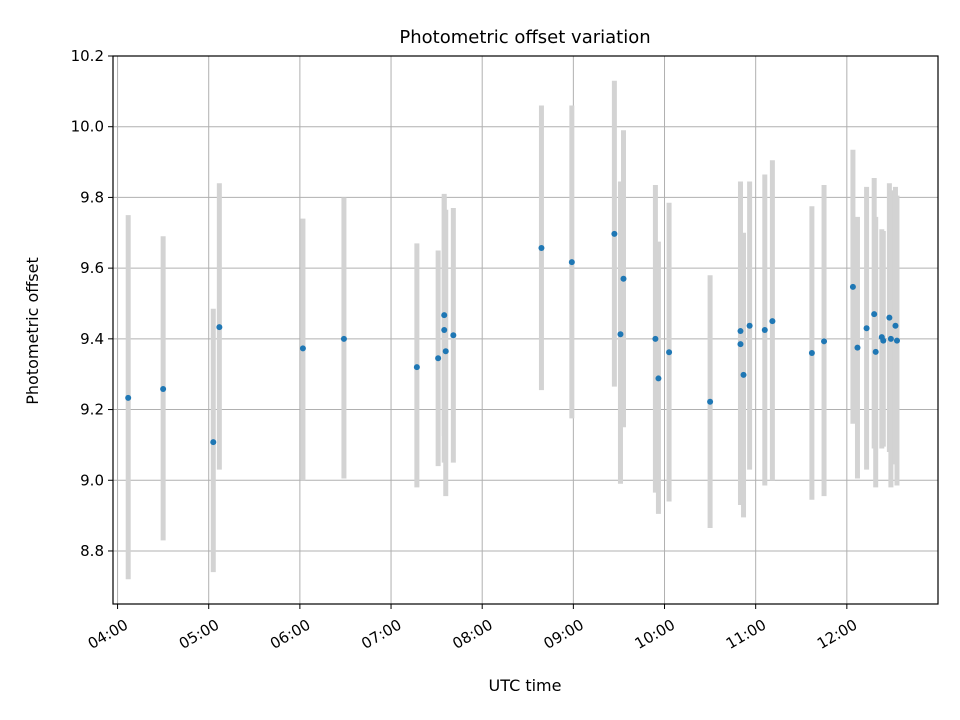 The image size is (960, 720). What do you see at coordinates (87, 56) in the screenshot?
I see `y-tick-label: 10.2` at bounding box center [87, 56].